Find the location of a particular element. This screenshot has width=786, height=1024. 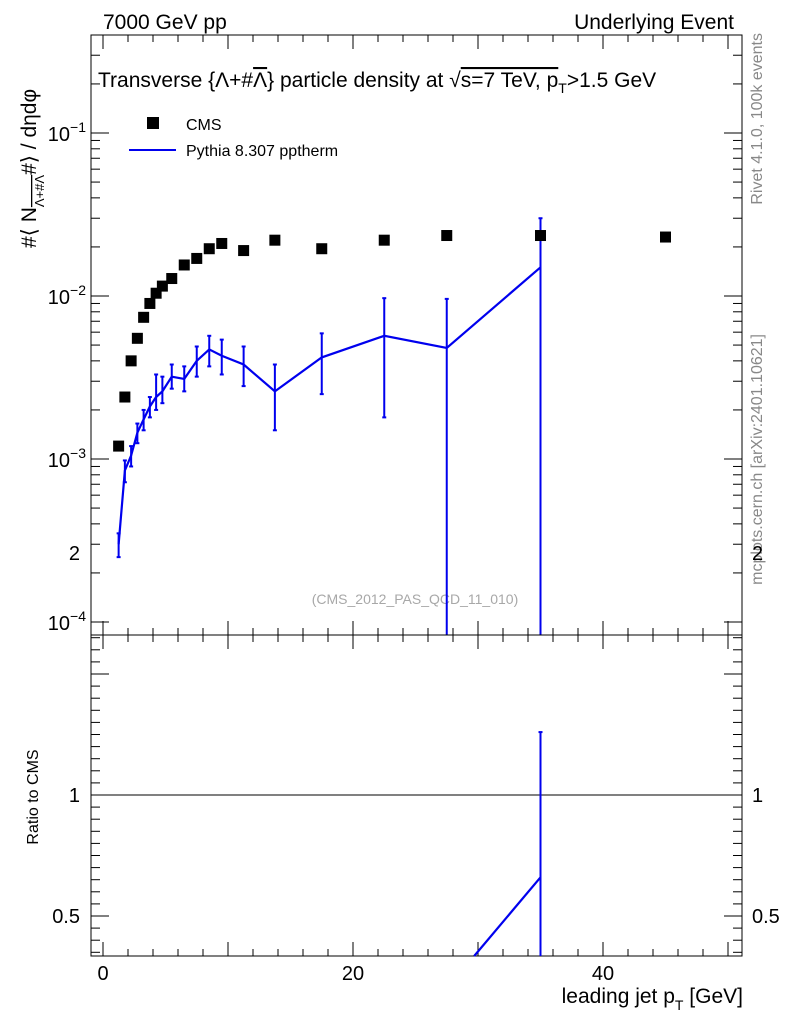

title-sqrt: √ is located at coordinates (455, 80).